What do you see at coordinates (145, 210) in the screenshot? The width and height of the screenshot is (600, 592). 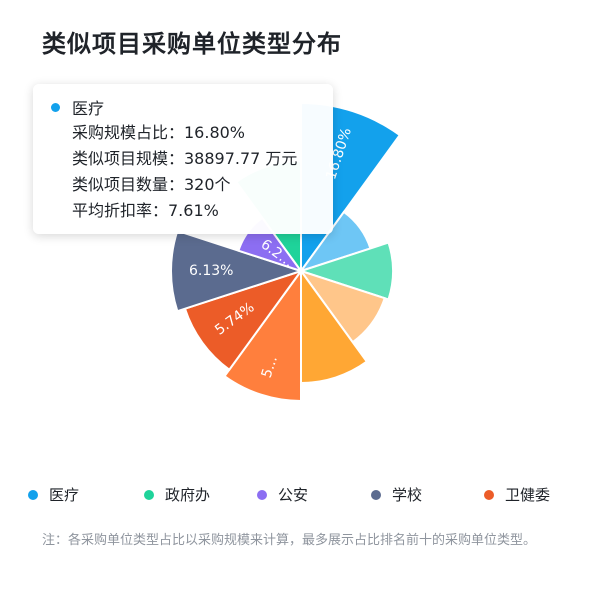 I see `tooltip-row-discount: 平均折扣率：7.61%` at bounding box center [145, 210].